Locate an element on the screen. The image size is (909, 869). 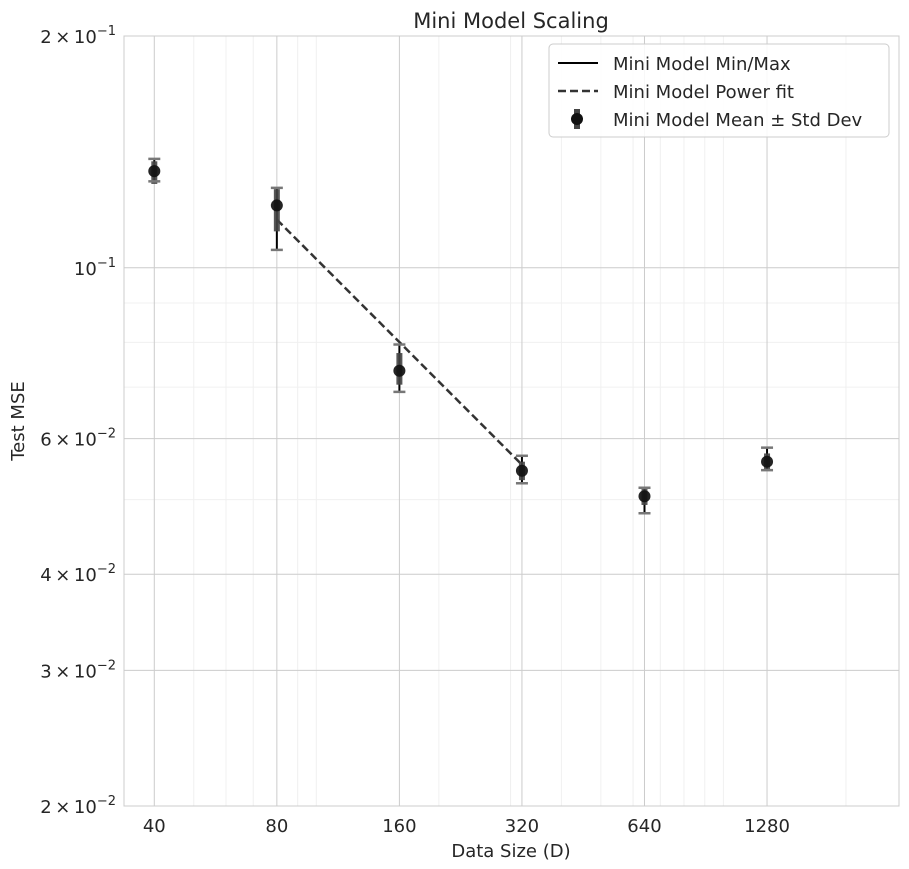
x-tick-label: 160 is located at coordinates (399, 826).